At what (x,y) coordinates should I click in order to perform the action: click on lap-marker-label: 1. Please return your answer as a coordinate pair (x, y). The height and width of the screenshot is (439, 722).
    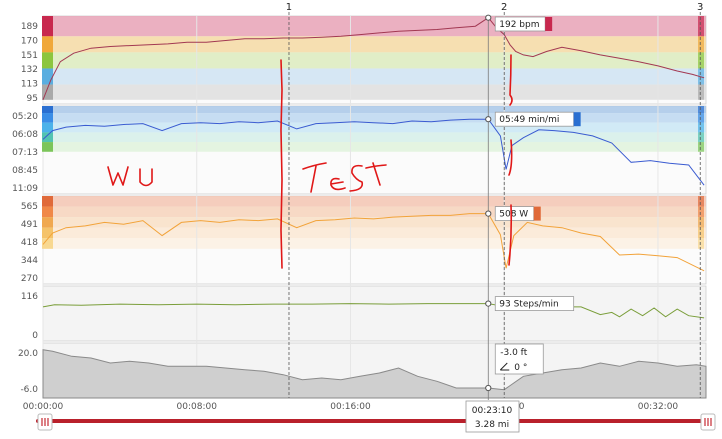
    Looking at the image, I should click on (289, 7).